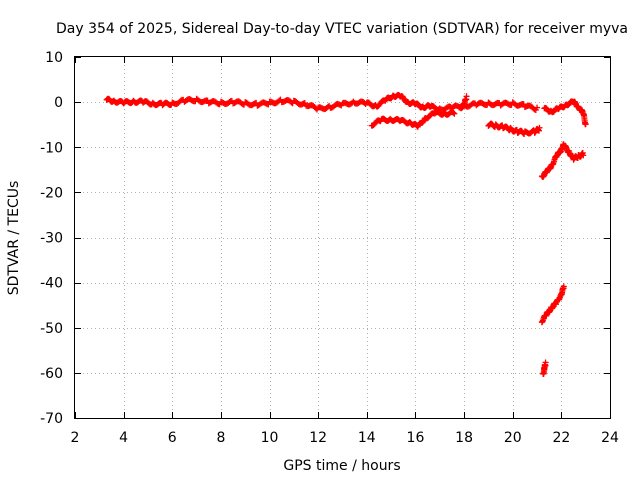  I want to click on y-axis-label: SDTVAR / TECUs, so click(14, 238).